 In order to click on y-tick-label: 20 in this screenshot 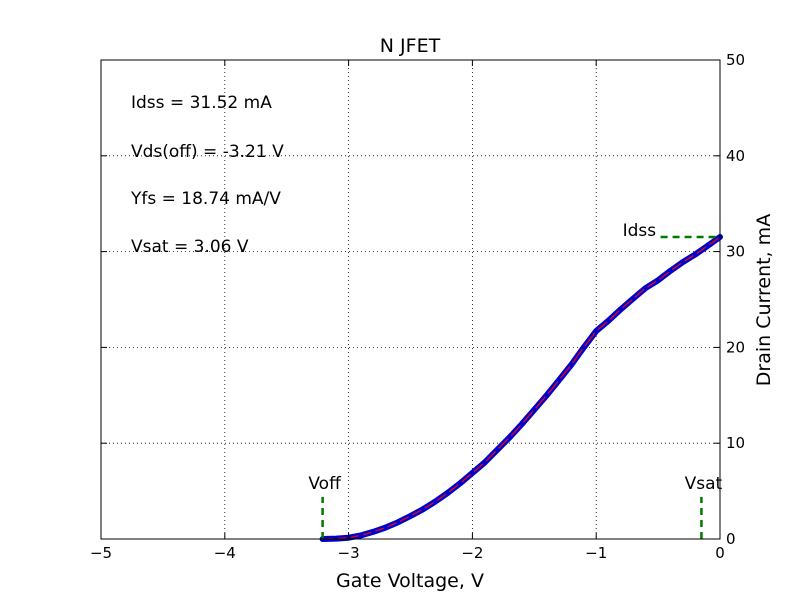, I will do `click(735, 347)`.